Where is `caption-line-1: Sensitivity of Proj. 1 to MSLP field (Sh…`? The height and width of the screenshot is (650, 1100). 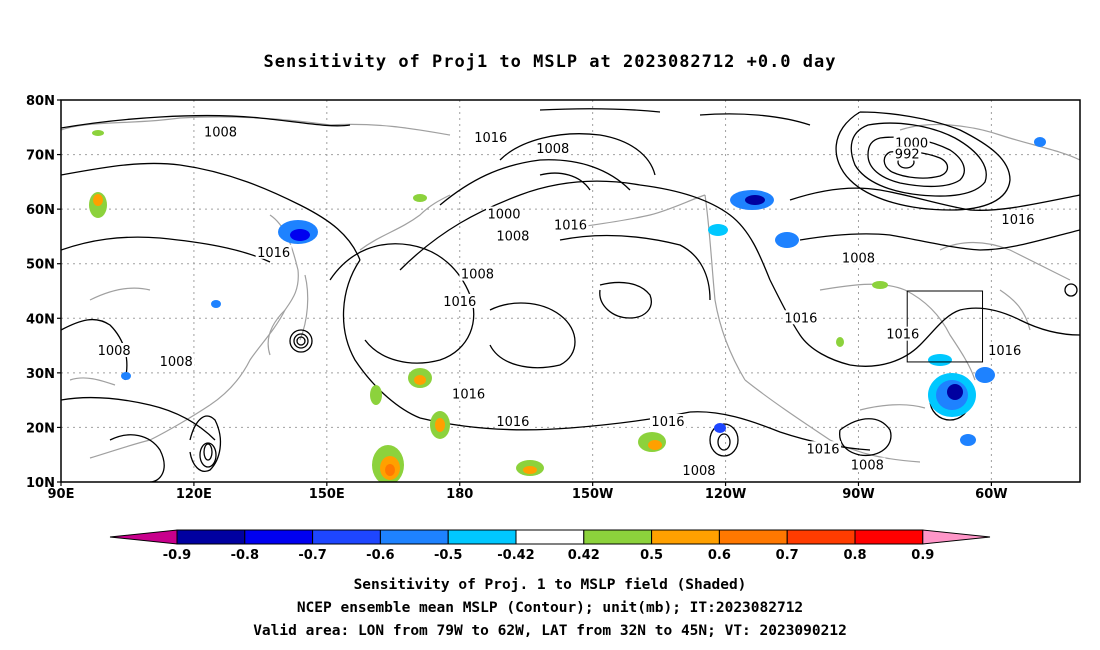 caption-line-1: Sensitivity of Proj. 1 to MSLP field (Sh… is located at coordinates (550, 585).